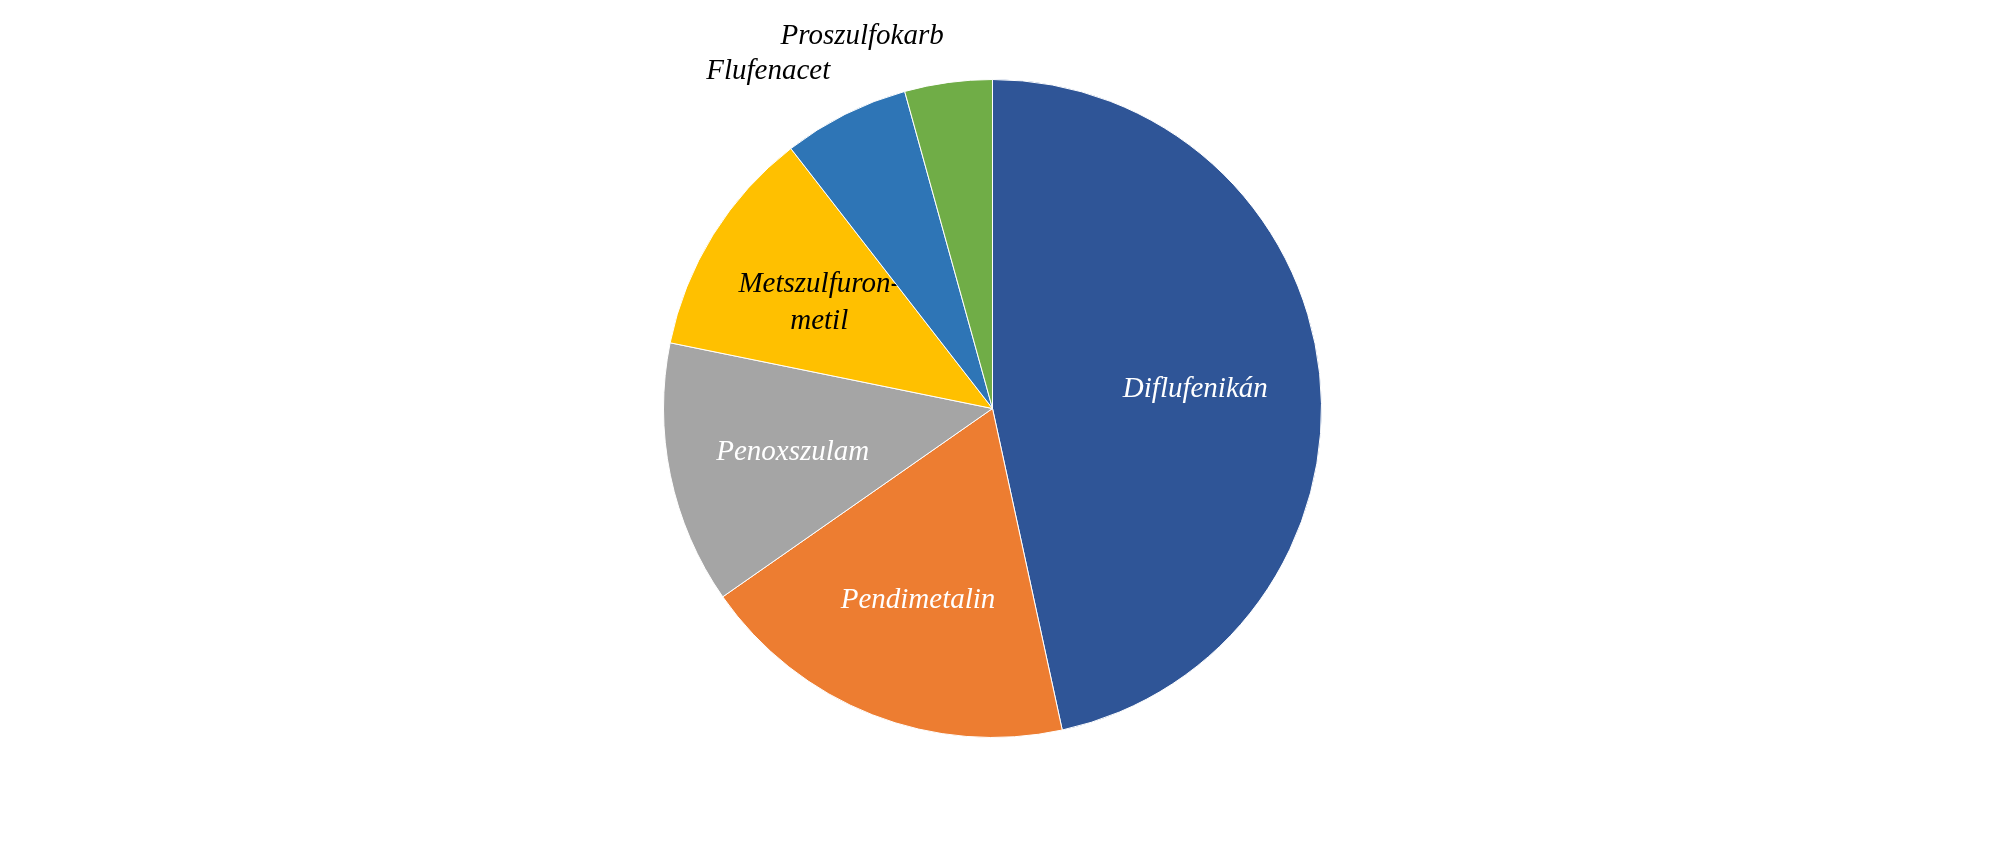 The width and height of the screenshot is (2000, 860). Describe the element at coordinates (917, 598) in the screenshot. I see `slice-label: Pendimetalin` at that location.